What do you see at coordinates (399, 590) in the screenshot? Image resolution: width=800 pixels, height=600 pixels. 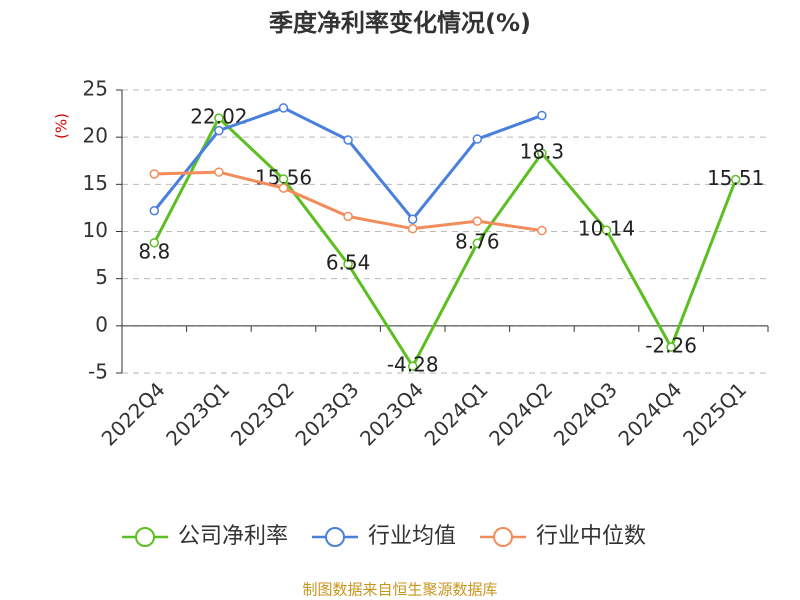 I see `source-note: 制图数据来自恒生聚源数据库` at bounding box center [399, 590].